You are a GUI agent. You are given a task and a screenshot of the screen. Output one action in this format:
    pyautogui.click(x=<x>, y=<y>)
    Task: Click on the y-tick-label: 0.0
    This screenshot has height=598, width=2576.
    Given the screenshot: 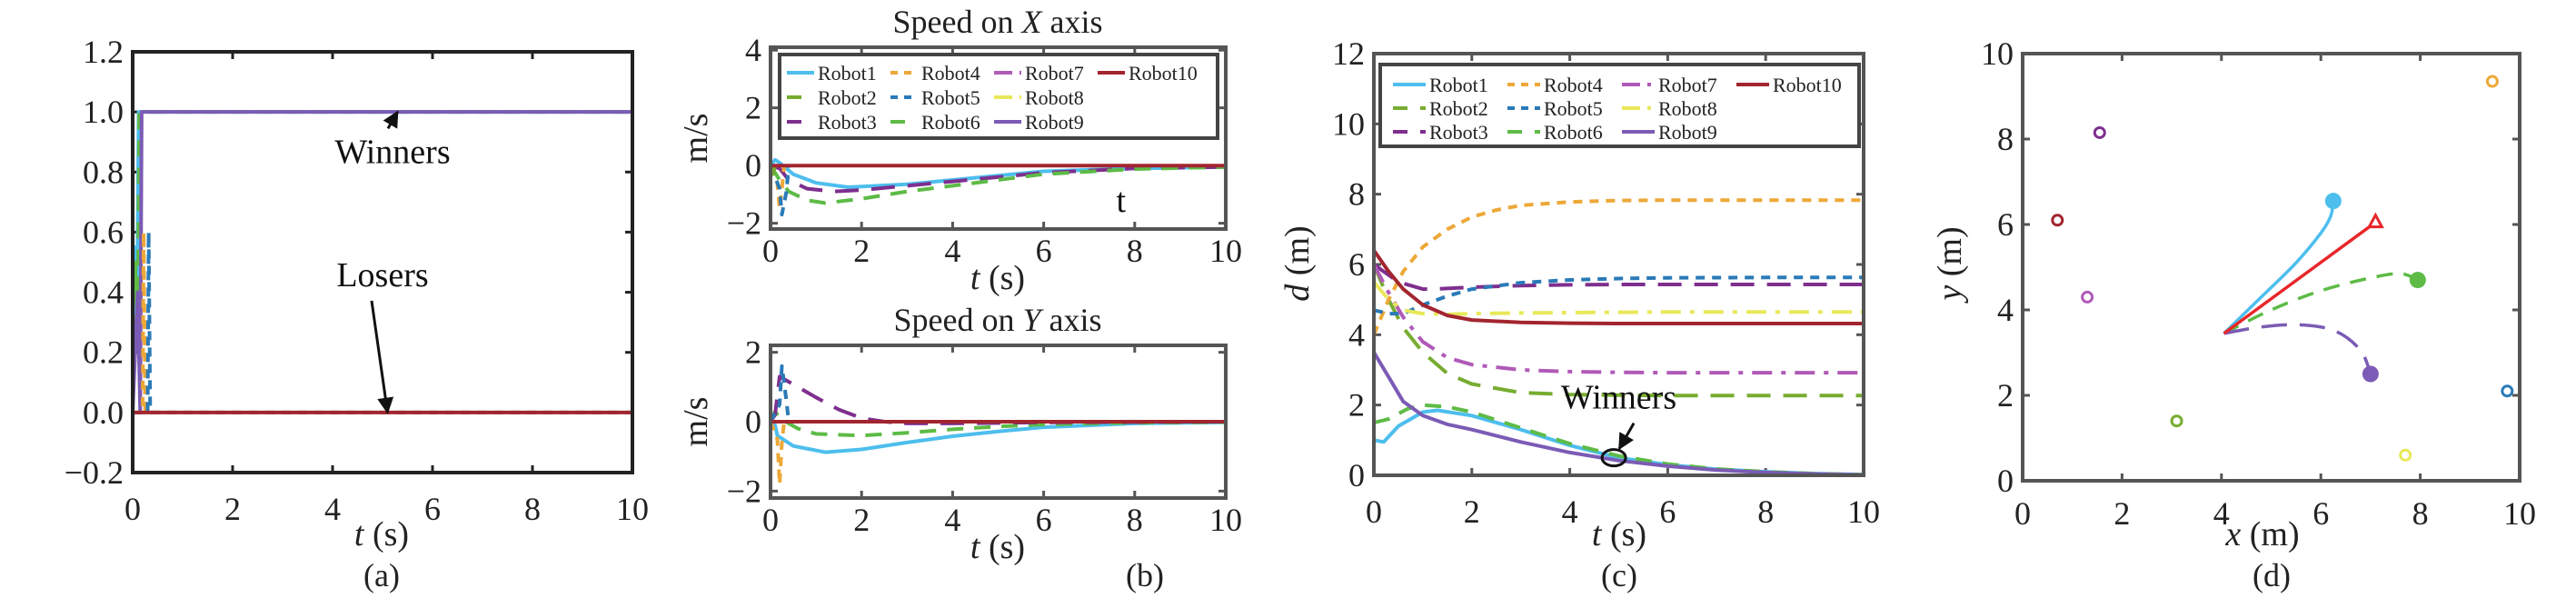 What is the action you would take?
    pyautogui.click(x=103, y=412)
    